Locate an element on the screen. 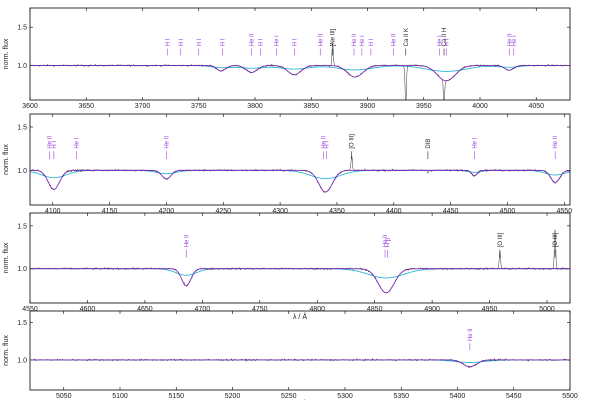 Image resolution: width=600 pixels, height=400 pixels. x-tick-label: 5250 is located at coordinates (289, 396).